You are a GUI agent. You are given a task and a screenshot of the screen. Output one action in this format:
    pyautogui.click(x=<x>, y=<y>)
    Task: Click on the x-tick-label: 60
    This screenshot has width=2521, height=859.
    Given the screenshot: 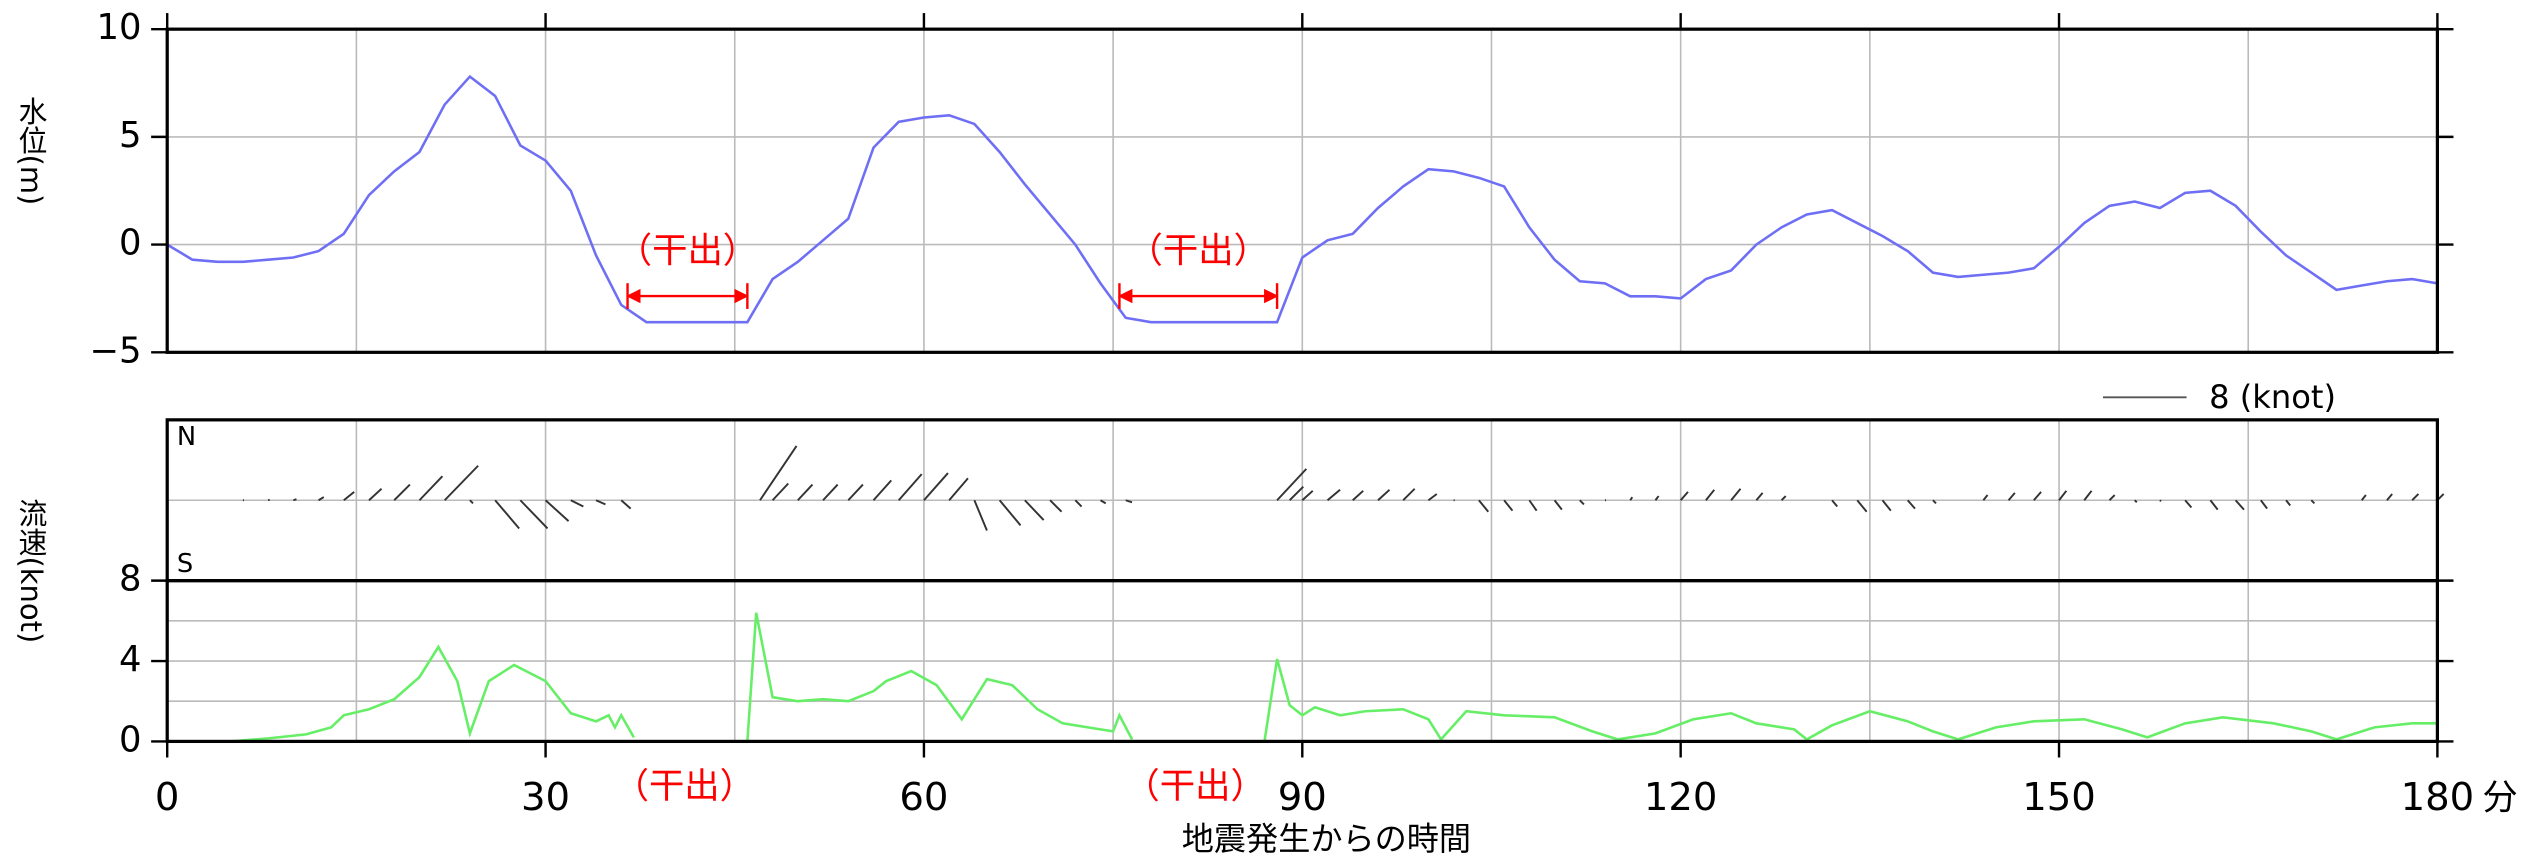 What is the action you would take?
    pyautogui.click(x=923, y=797)
    